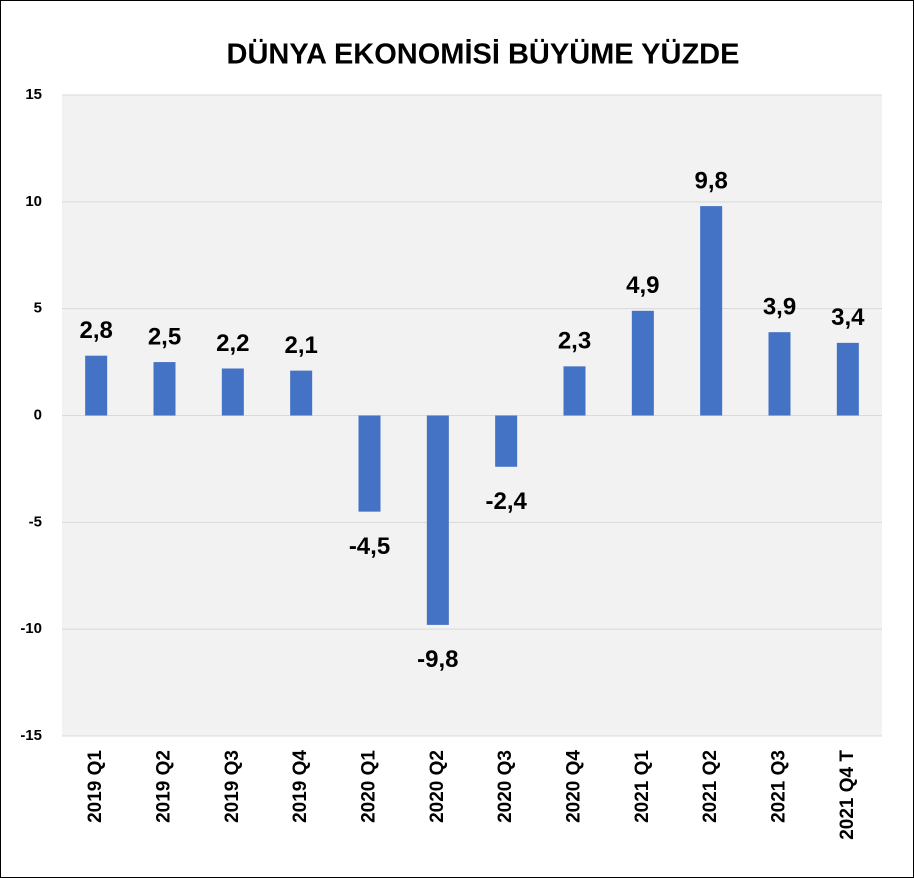  I want to click on x-tick-label: 2020 Q1, so click(369, 786).